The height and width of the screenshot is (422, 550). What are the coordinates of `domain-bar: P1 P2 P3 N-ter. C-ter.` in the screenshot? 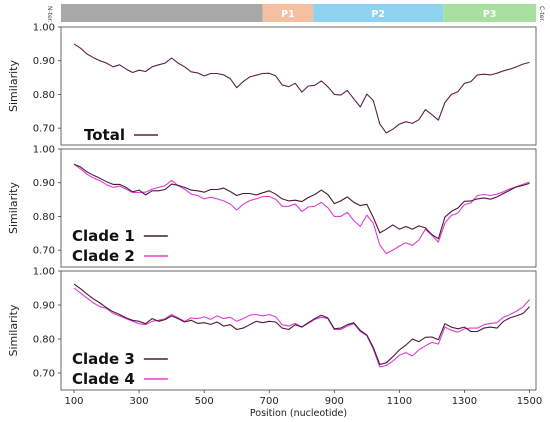 It's located at (295, 13).